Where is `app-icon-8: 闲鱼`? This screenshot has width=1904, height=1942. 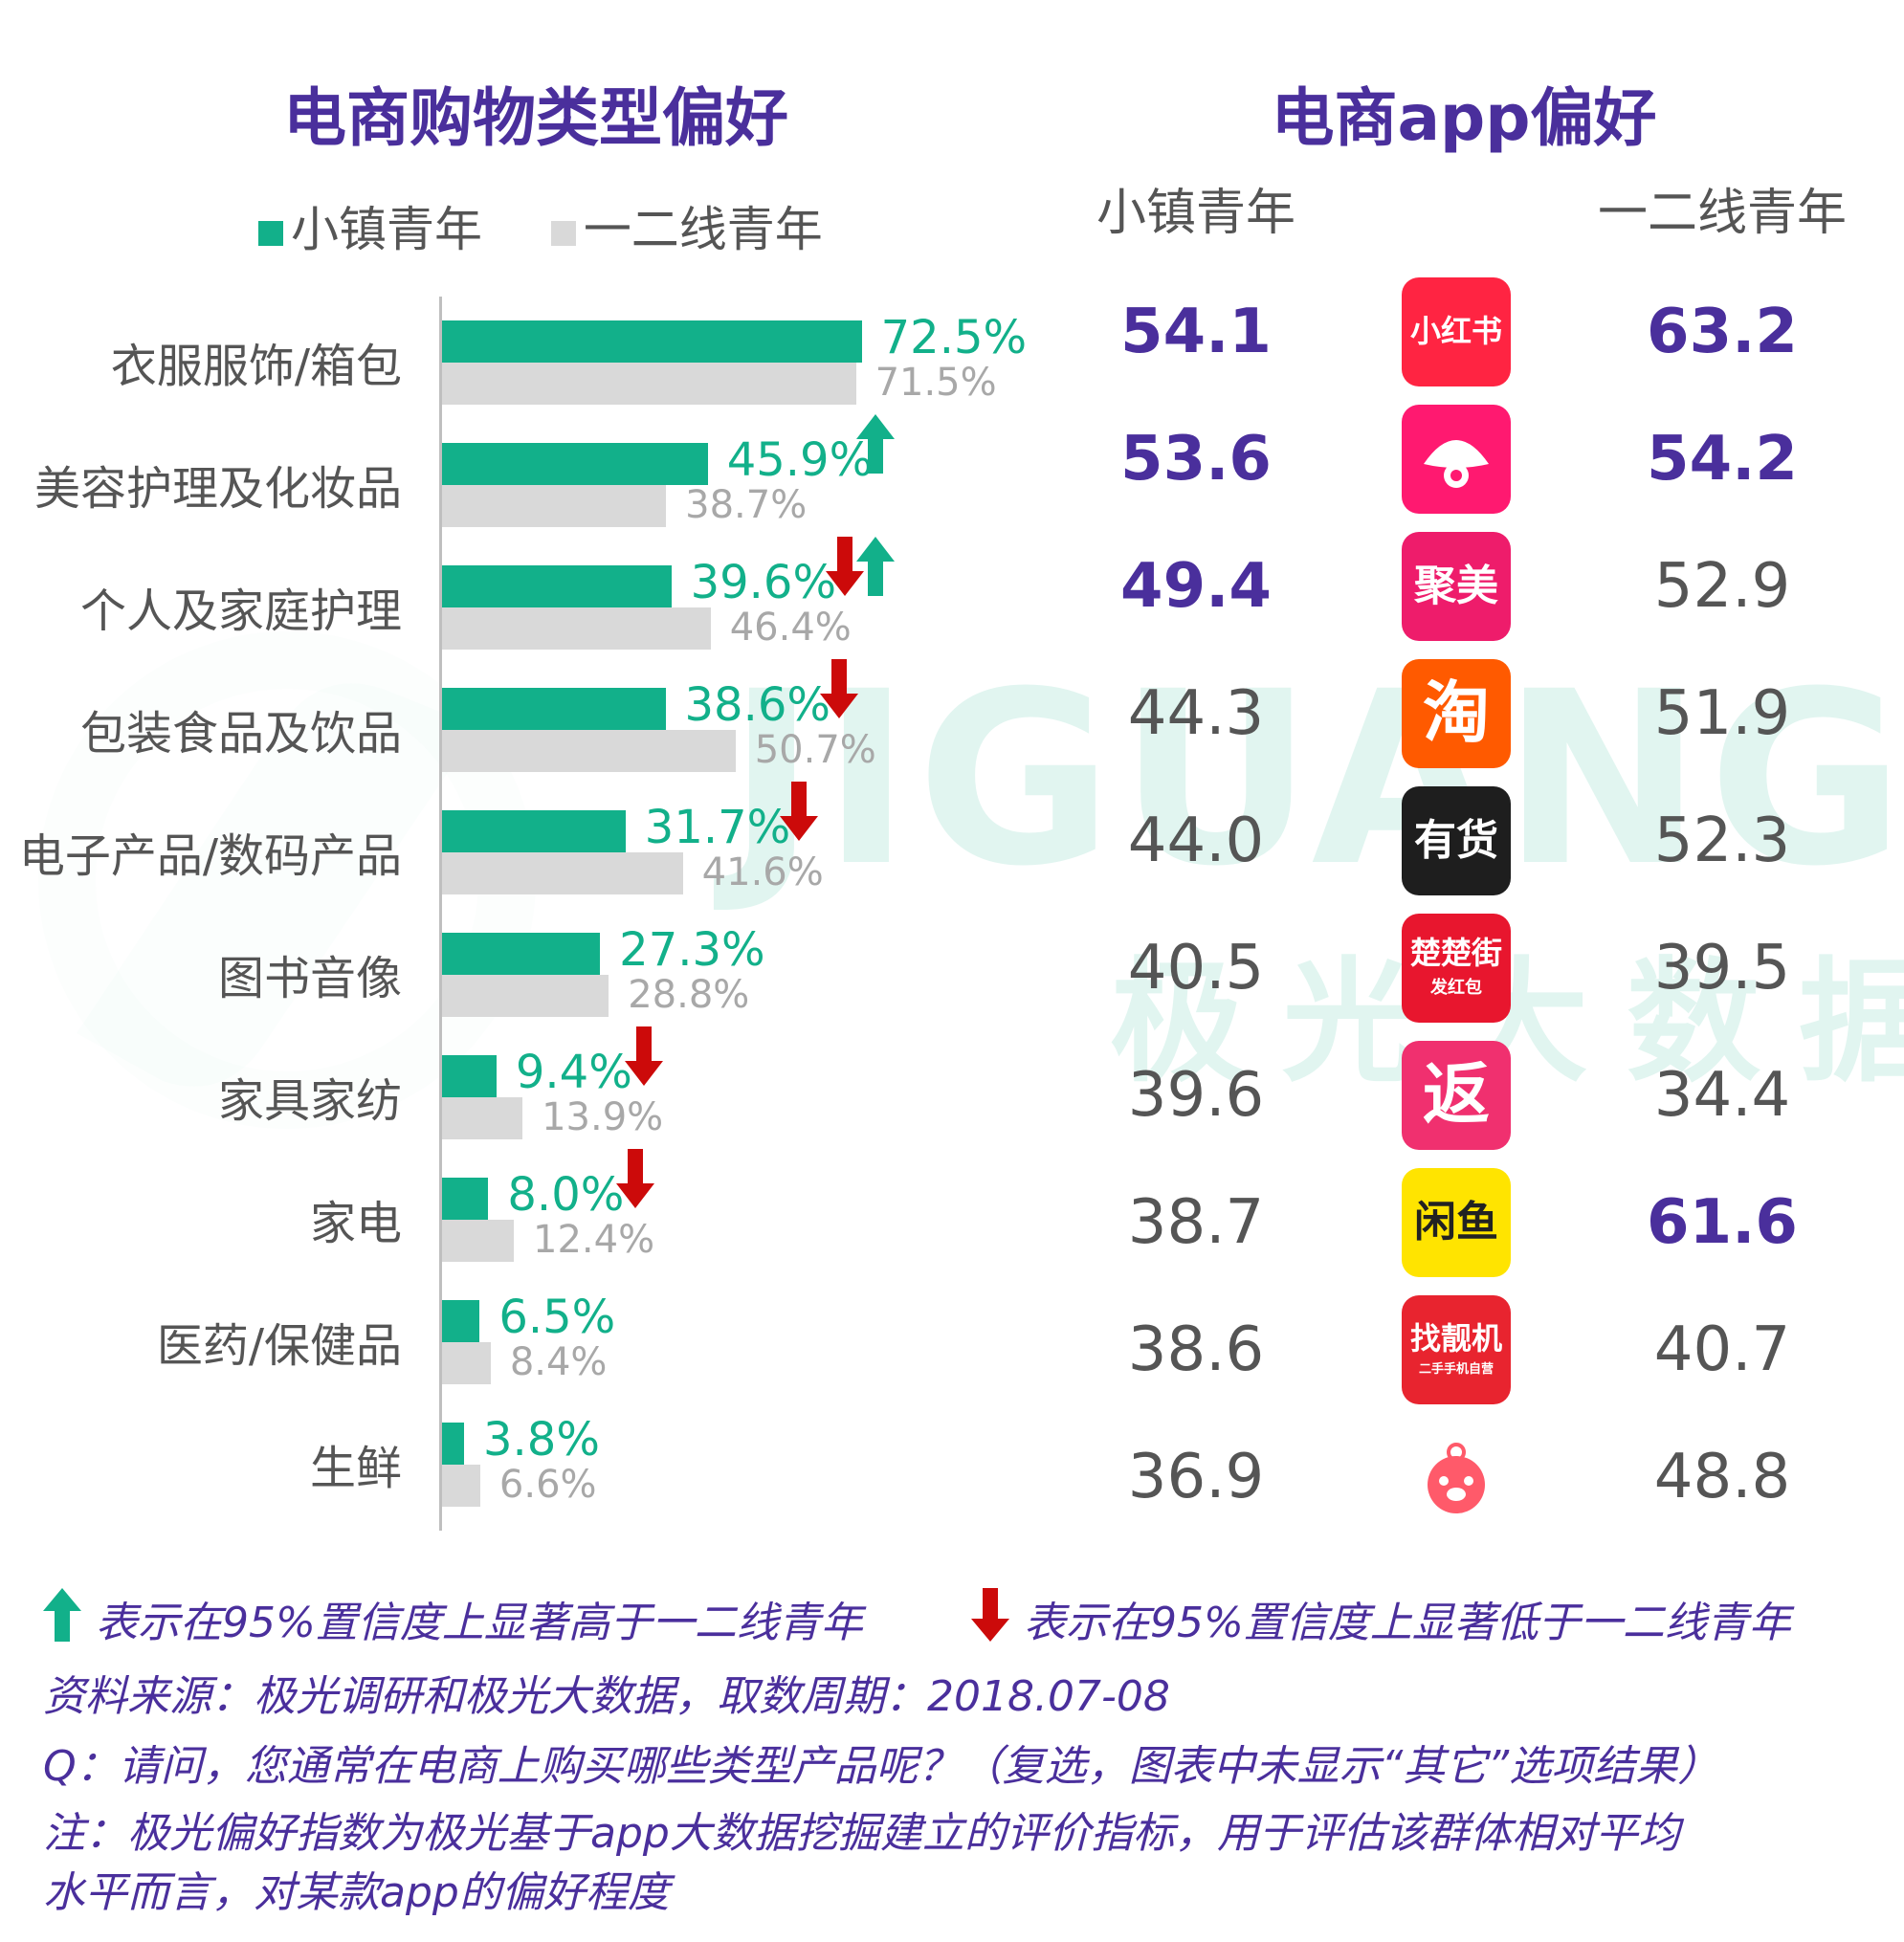 app-icon-8: 闲鱼 is located at coordinates (1456, 1222).